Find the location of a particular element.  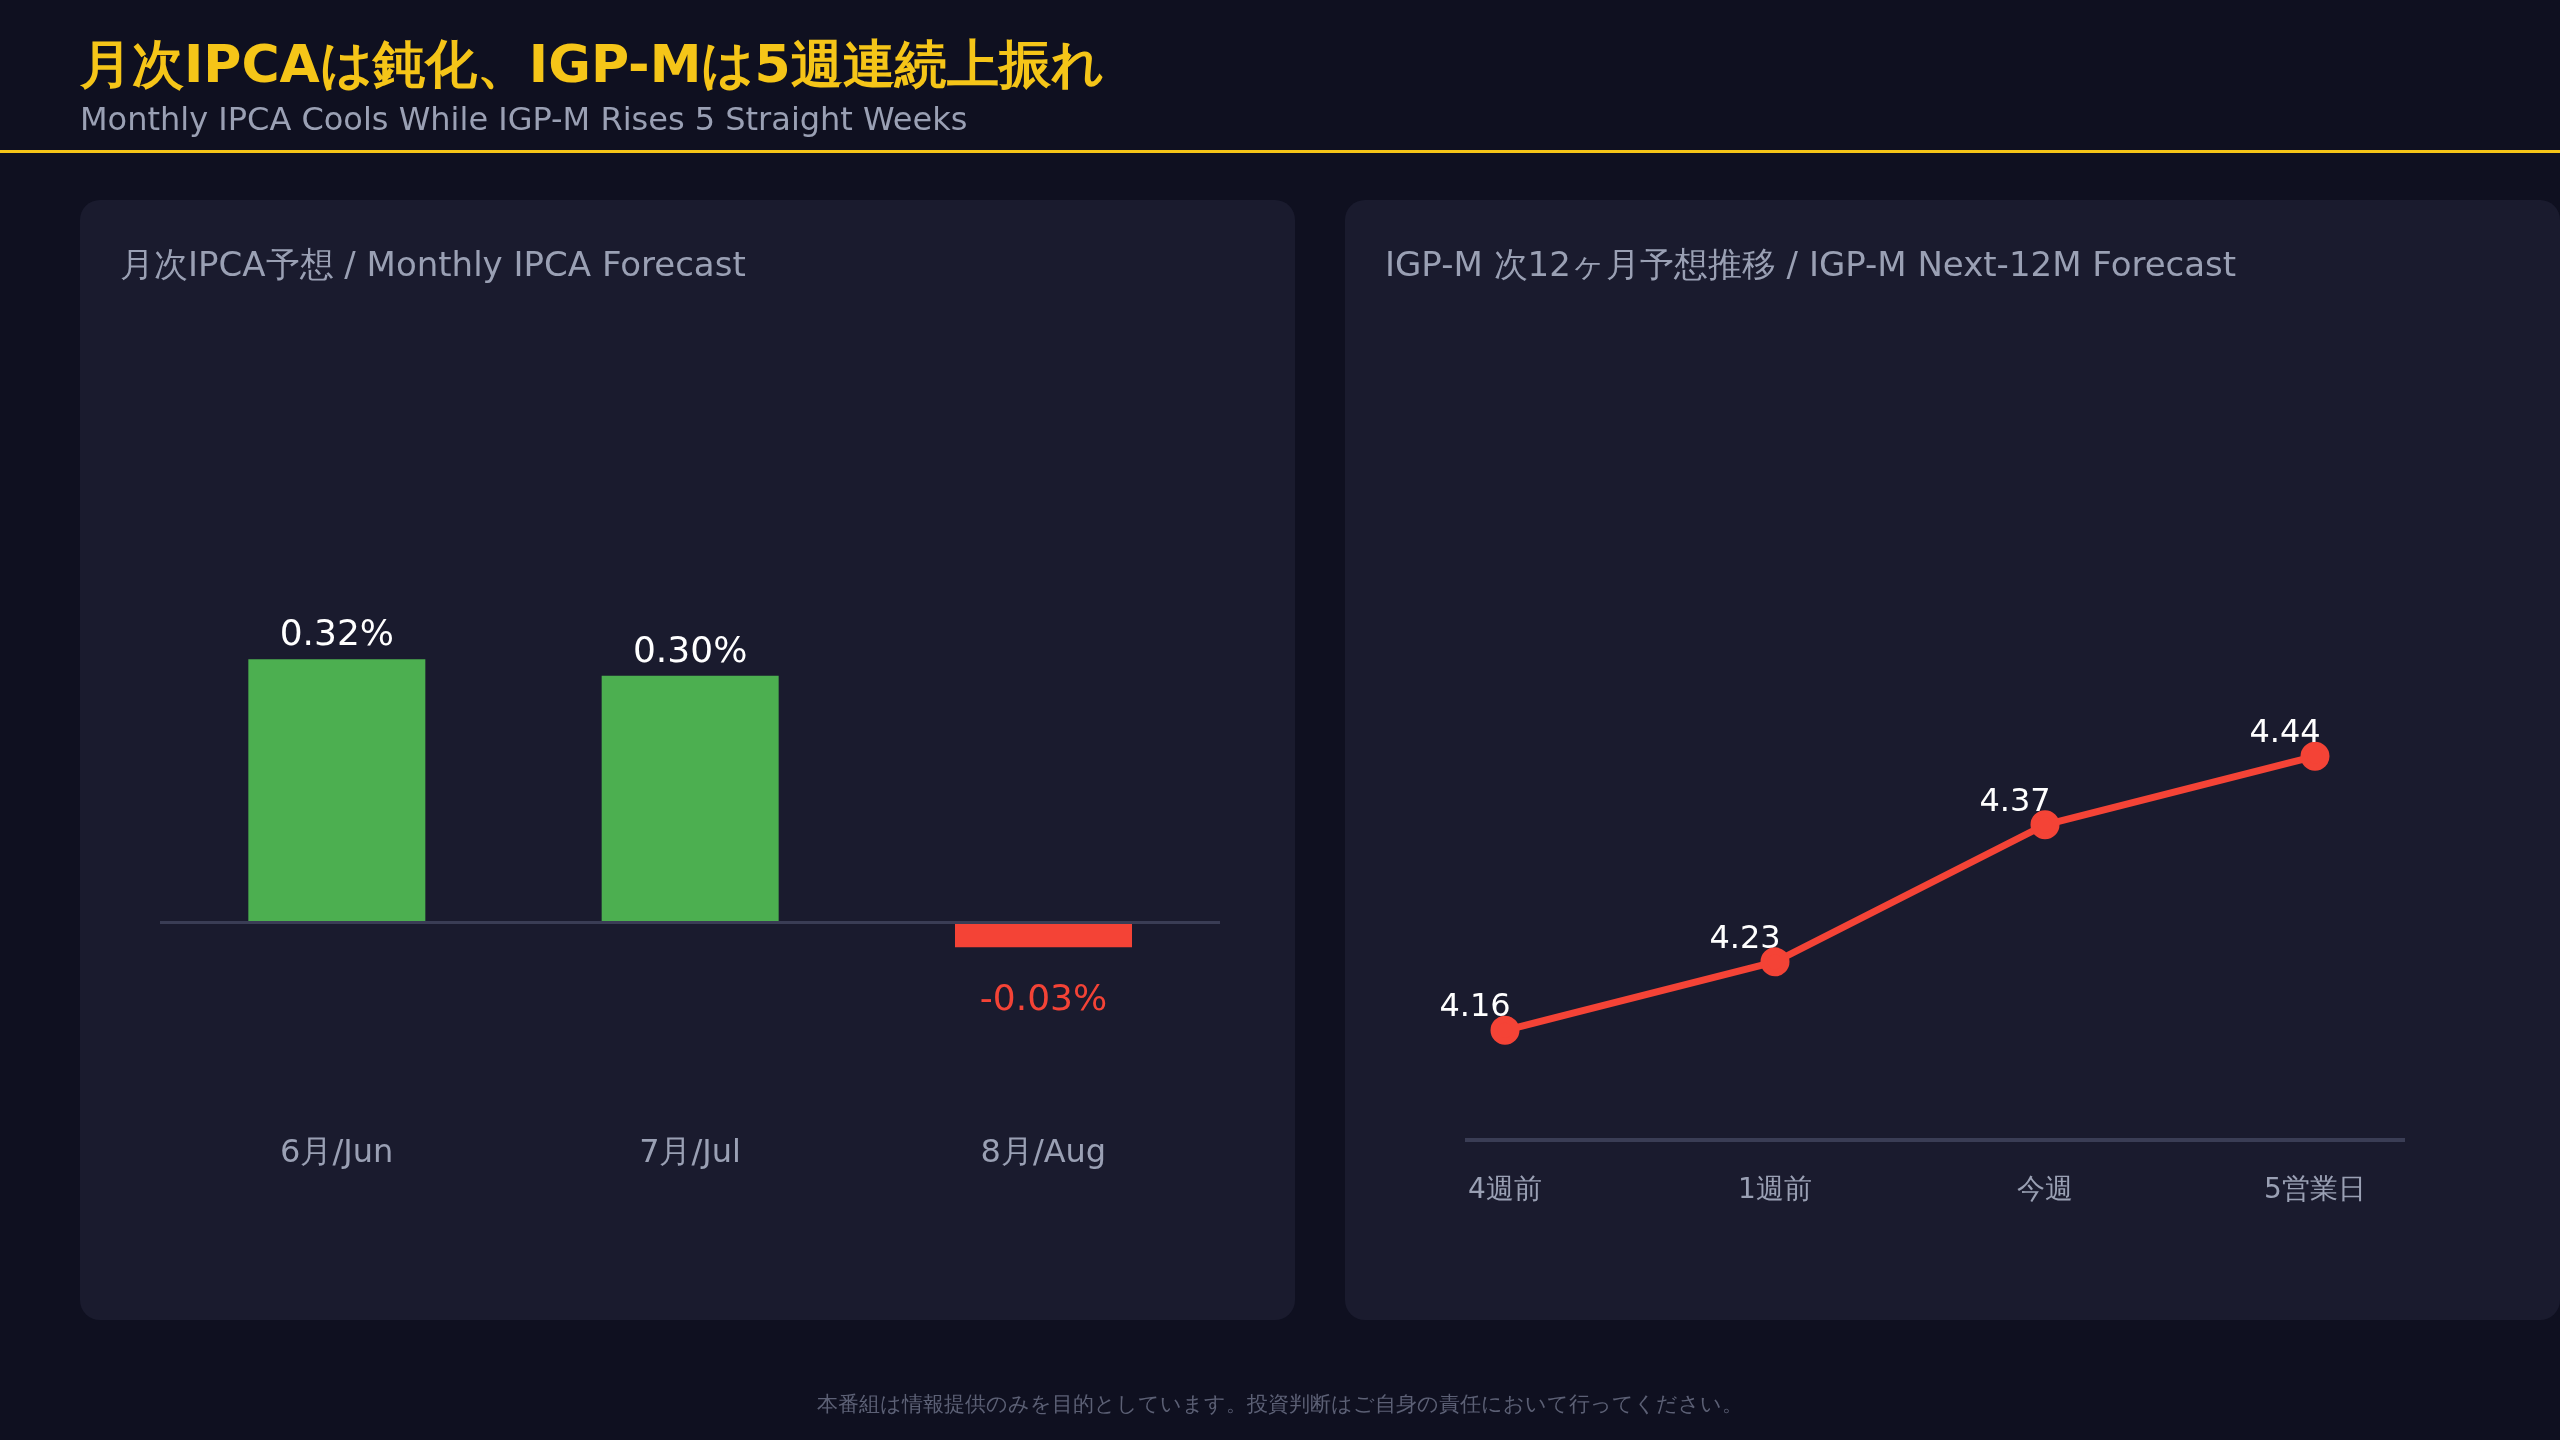

data-label: 4.37 is located at coordinates (2015, 799).